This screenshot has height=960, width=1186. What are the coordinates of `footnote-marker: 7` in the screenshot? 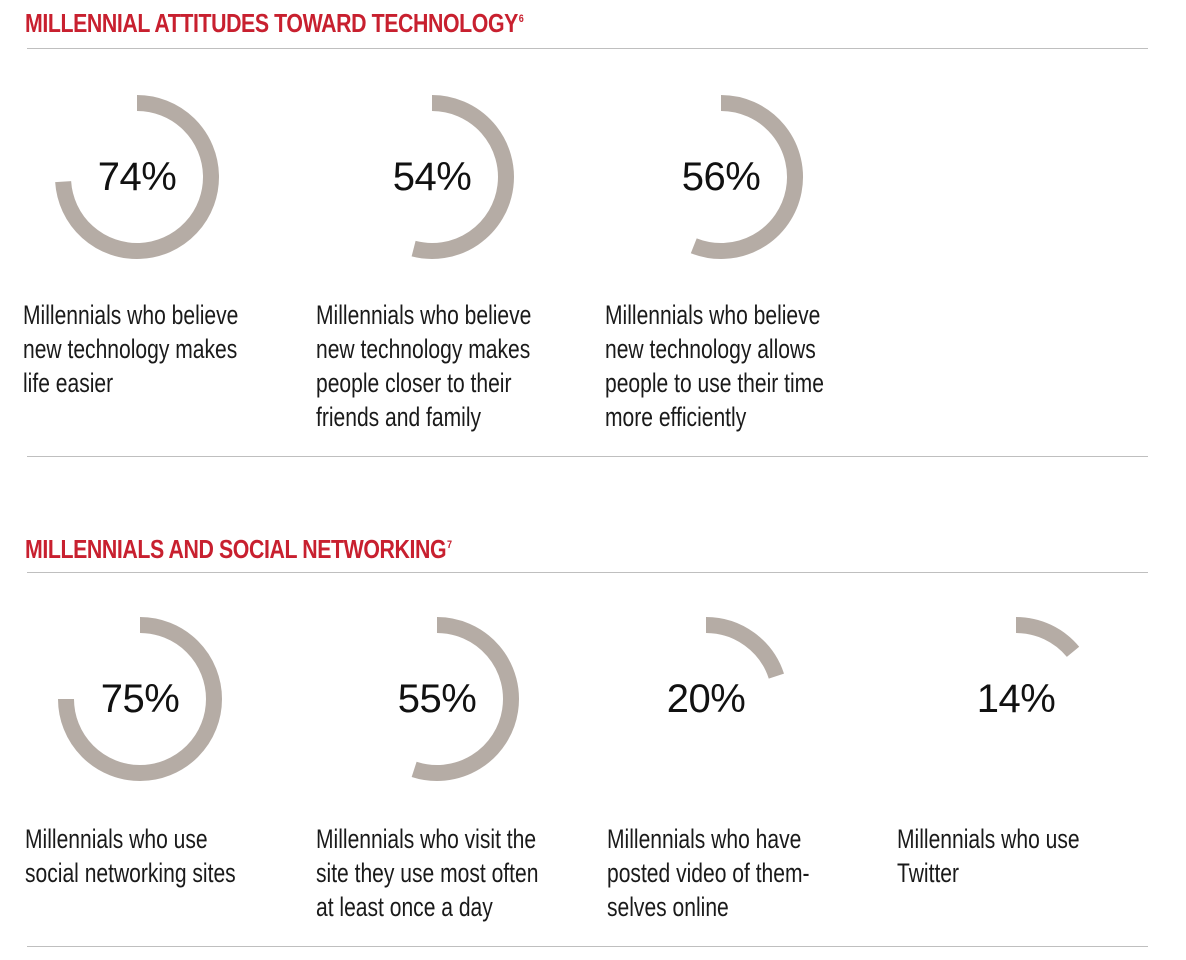 It's located at (449, 545).